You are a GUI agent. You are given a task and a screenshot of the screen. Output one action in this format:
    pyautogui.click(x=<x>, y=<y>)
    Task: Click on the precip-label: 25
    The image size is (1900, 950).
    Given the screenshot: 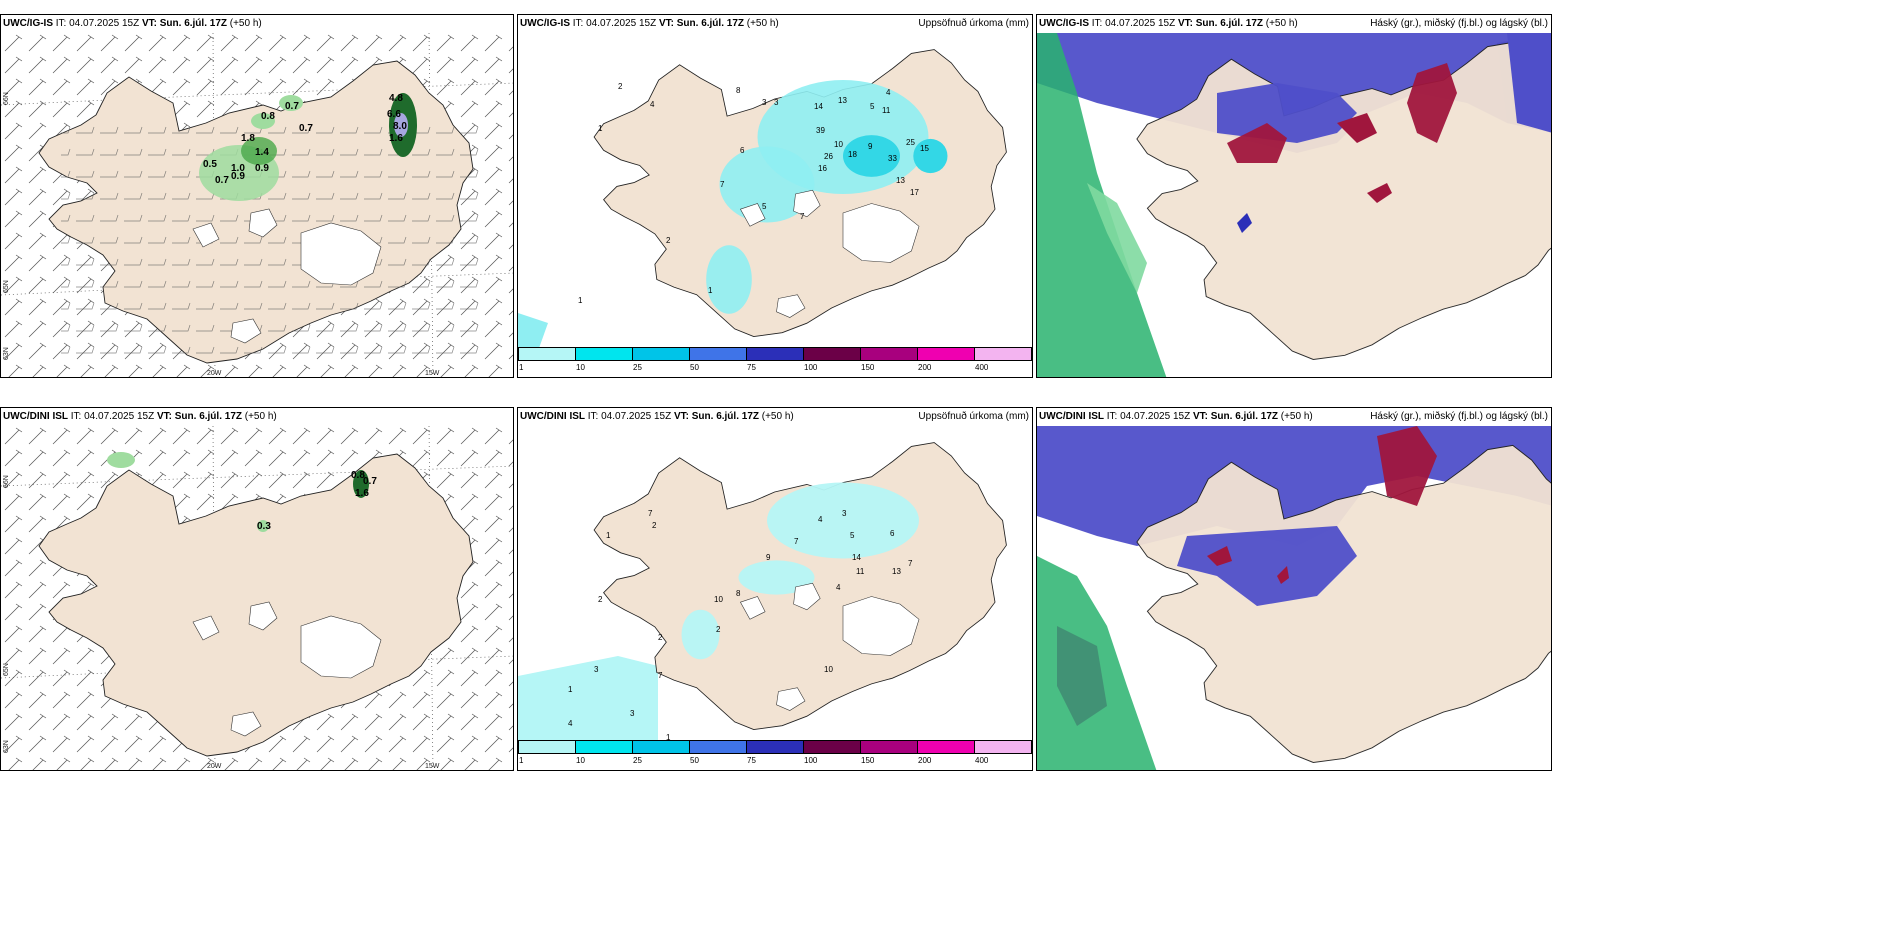 What is the action you would take?
    pyautogui.click(x=910, y=142)
    